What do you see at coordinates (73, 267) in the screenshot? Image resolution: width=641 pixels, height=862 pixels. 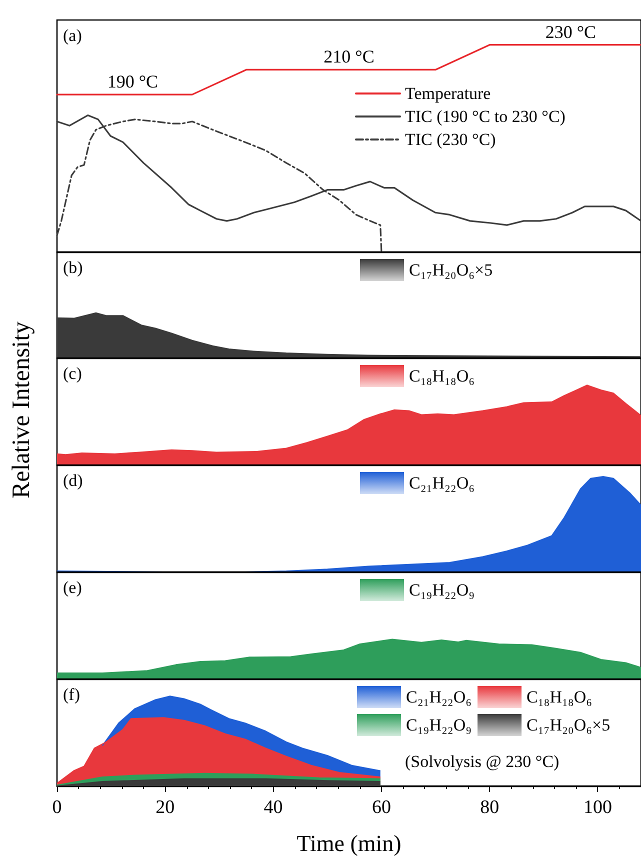 I see `chart-title: (b)` at bounding box center [73, 267].